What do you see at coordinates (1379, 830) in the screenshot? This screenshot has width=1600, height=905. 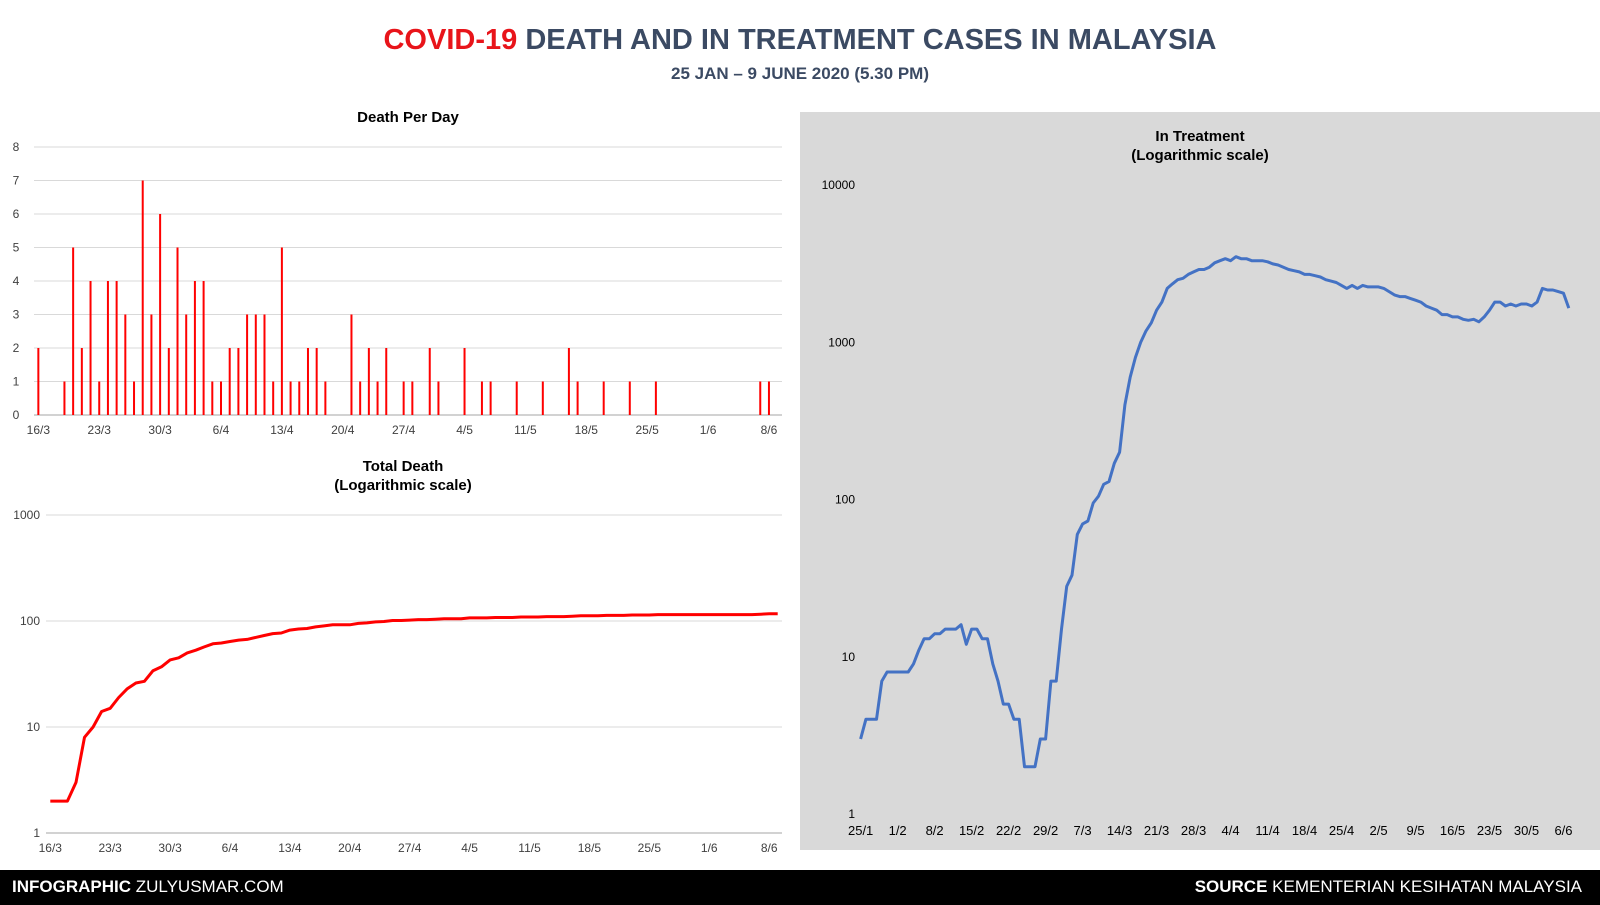 I see `x-tick-label: 2/5` at bounding box center [1379, 830].